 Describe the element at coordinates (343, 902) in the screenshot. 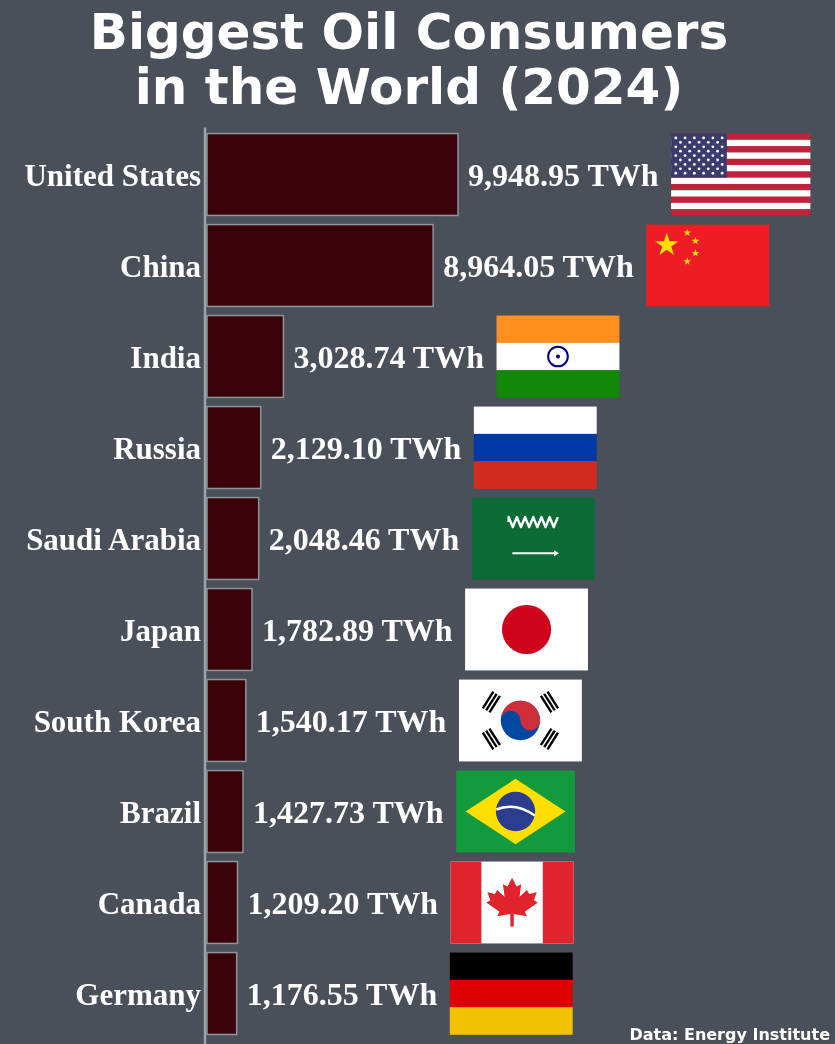

I see `data-label: 1,209.20 TWh` at that location.